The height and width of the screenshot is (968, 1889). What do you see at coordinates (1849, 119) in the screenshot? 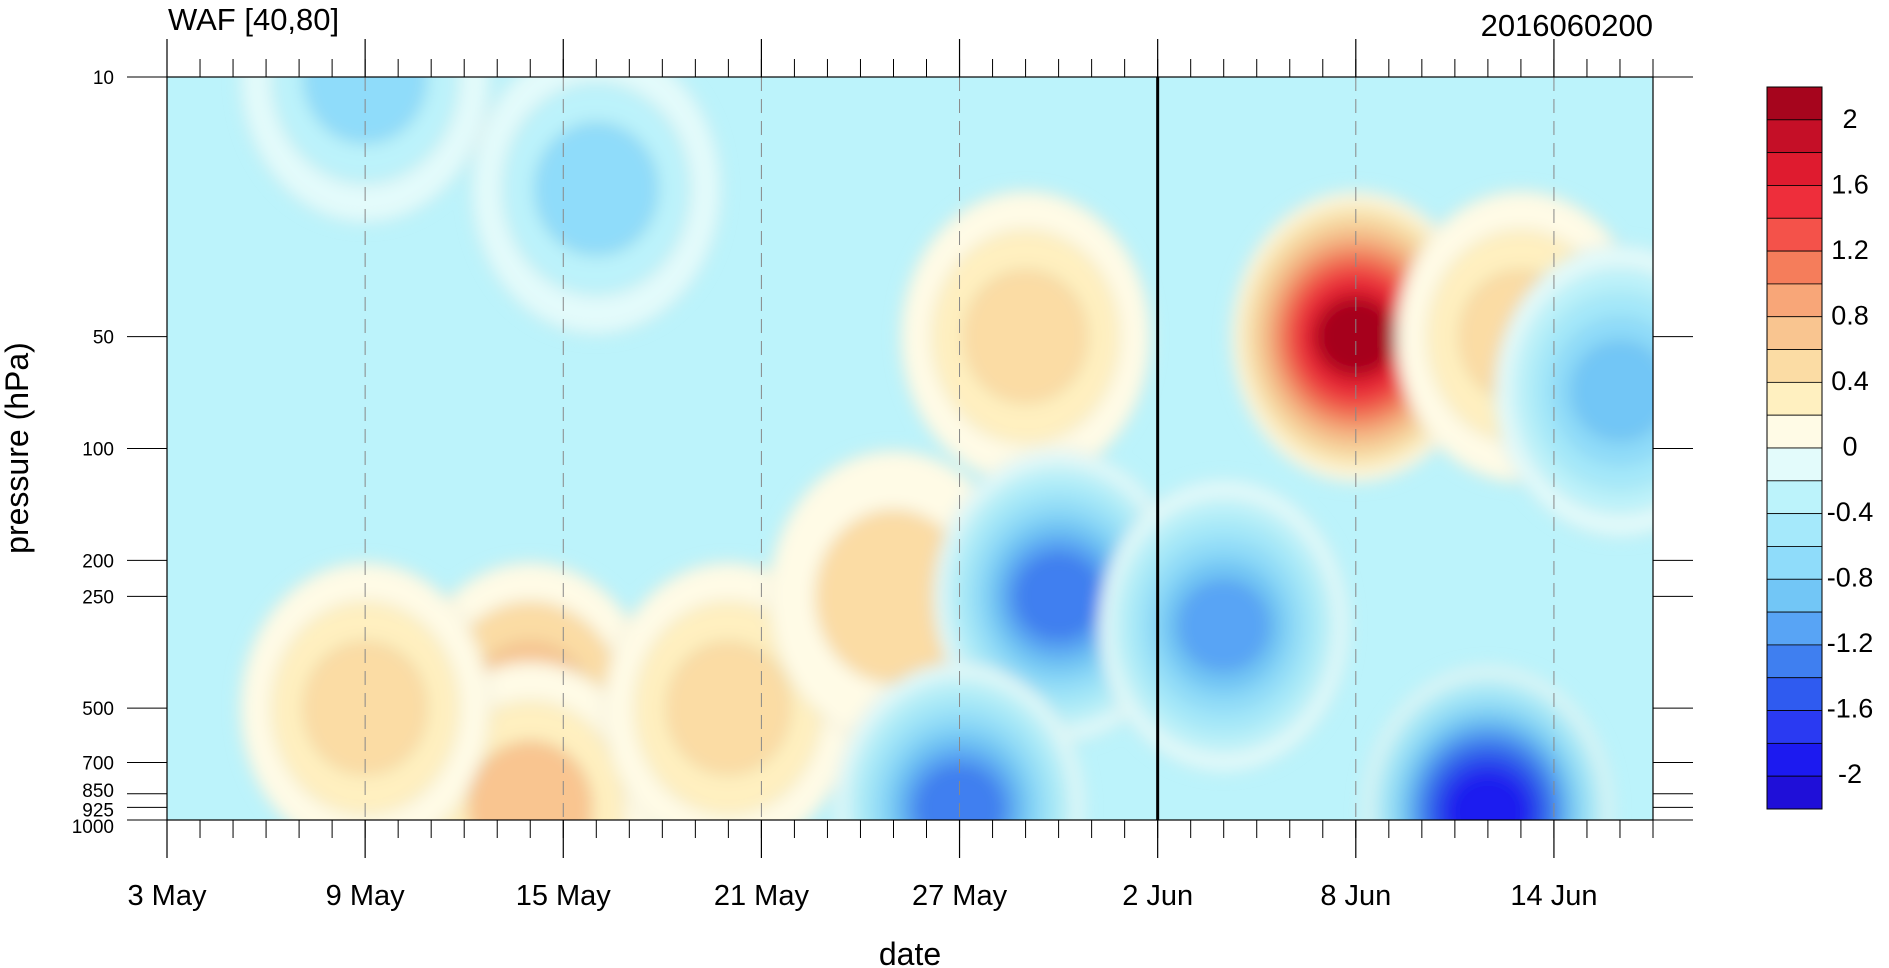
I see `colorbar-label: 2` at bounding box center [1849, 119].